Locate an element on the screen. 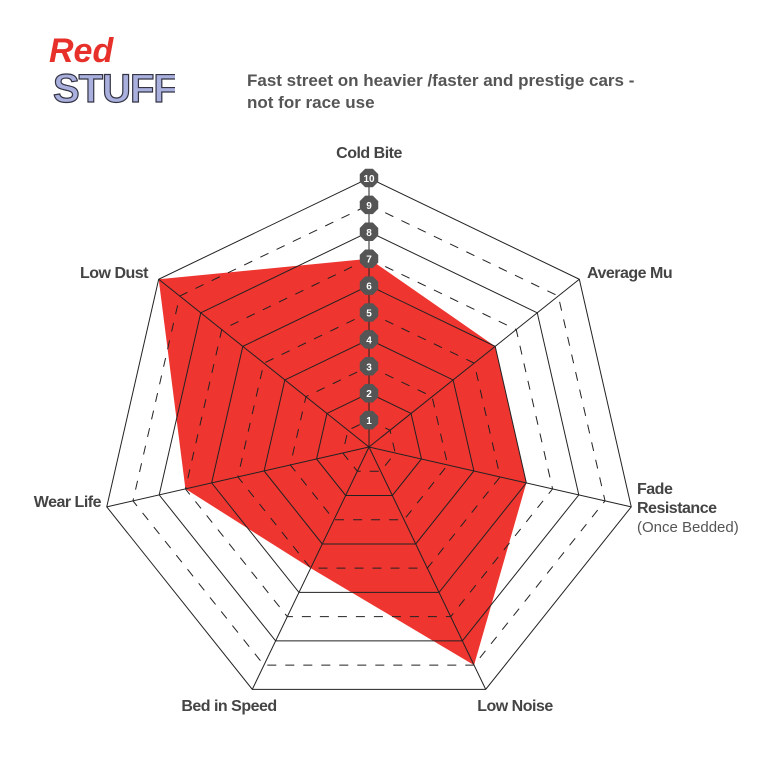  tick-label: 4 is located at coordinates (369, 340).